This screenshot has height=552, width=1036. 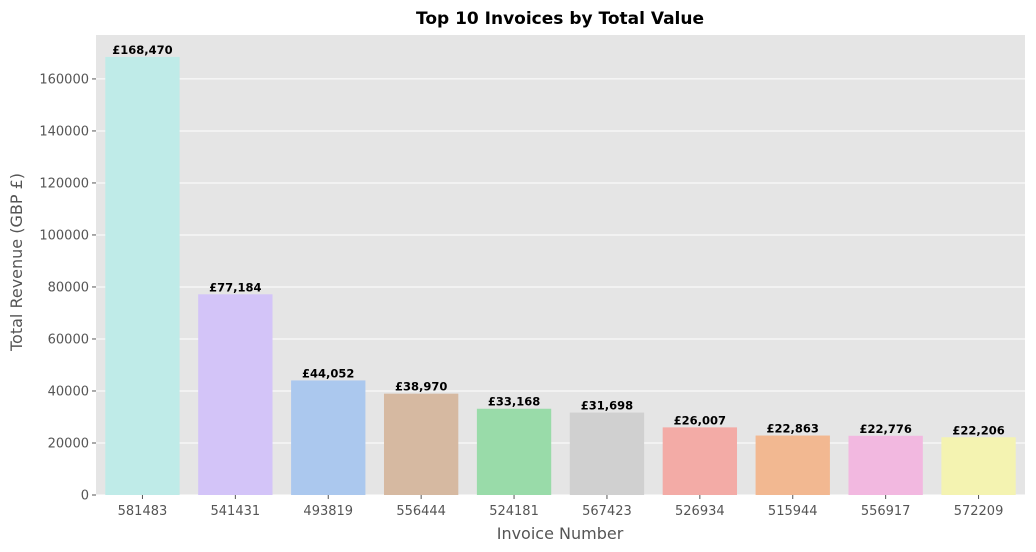 I want to click on data-label: £33,168, so click(x=514, y=402).